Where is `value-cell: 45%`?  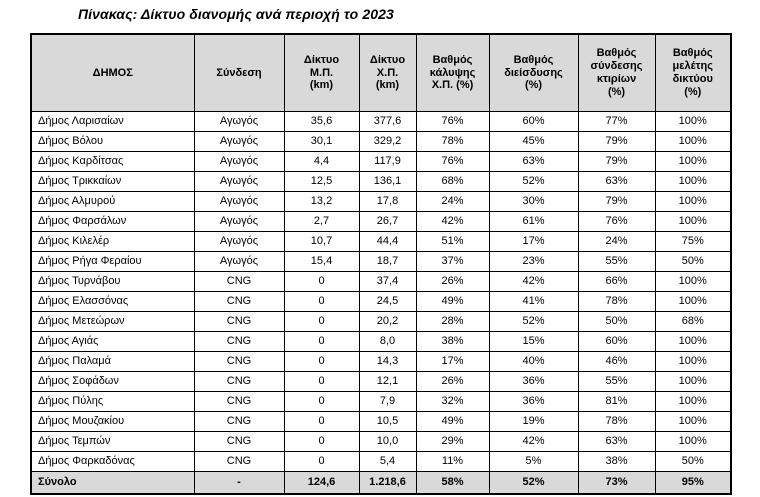
value-cell: 45% is located at coordinates (533, 141).